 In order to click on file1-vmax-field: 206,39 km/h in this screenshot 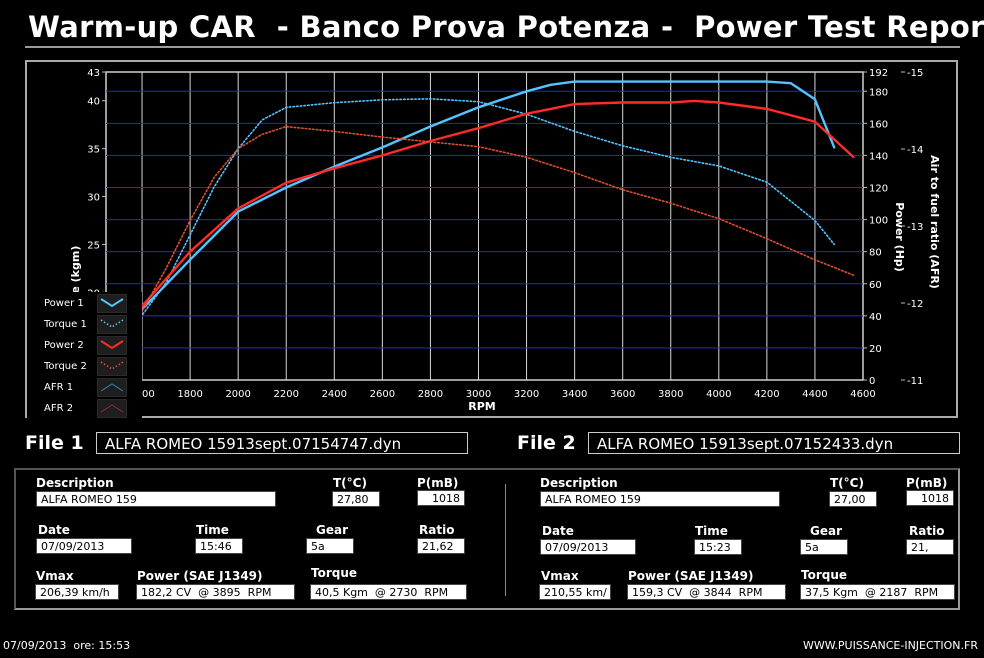, I will do `click(77, 592)`.